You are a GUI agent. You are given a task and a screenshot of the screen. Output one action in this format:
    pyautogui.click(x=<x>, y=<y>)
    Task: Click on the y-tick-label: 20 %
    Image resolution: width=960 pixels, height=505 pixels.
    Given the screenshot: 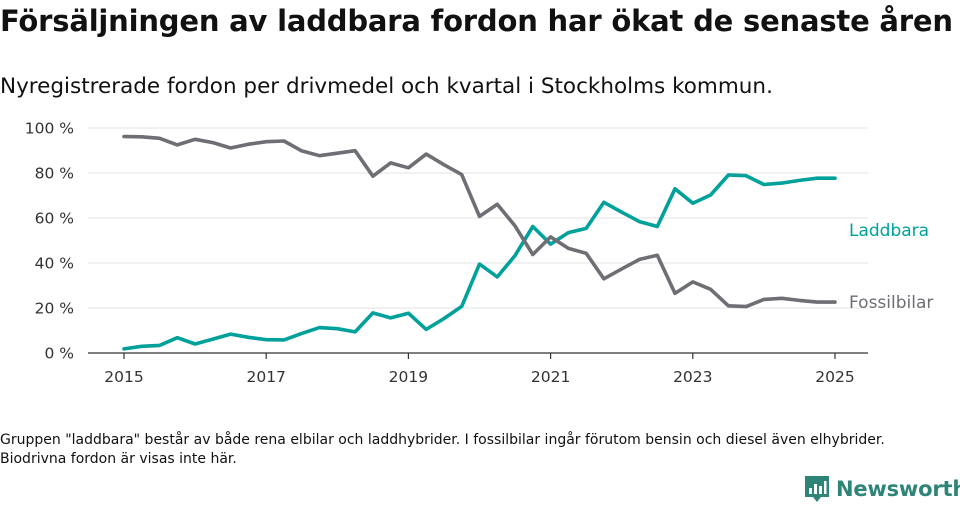 What is the action you would take?
    pyautogui.click(x=54, y=309)
    